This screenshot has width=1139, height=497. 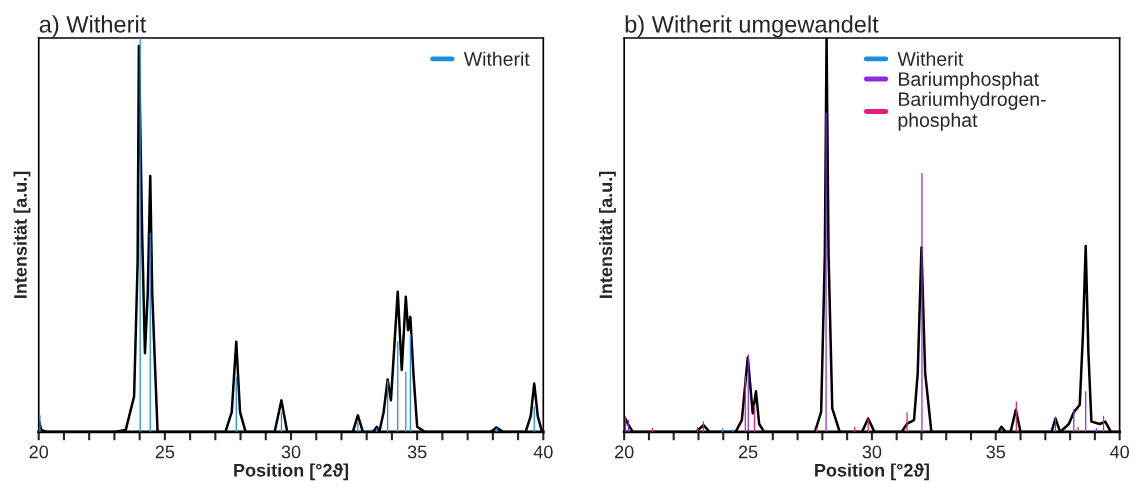 What do you see at coordinates (969, 80) in the screenshot?
I see `legend-label: Bariumphosphat` at bounding box center [969, 80].